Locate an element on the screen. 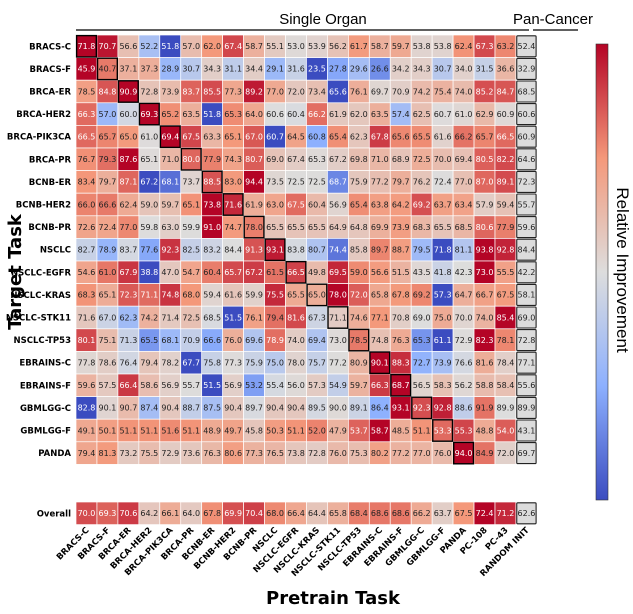  cell-value-label: 74.2 is located at coordinates (149, 317).